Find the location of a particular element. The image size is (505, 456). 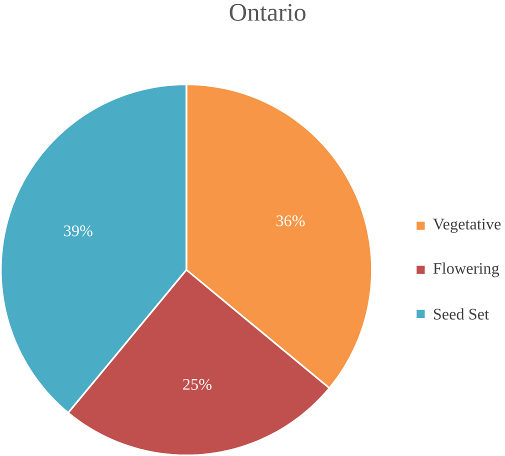

data-label: 39% is located at coordinates (78, 230).